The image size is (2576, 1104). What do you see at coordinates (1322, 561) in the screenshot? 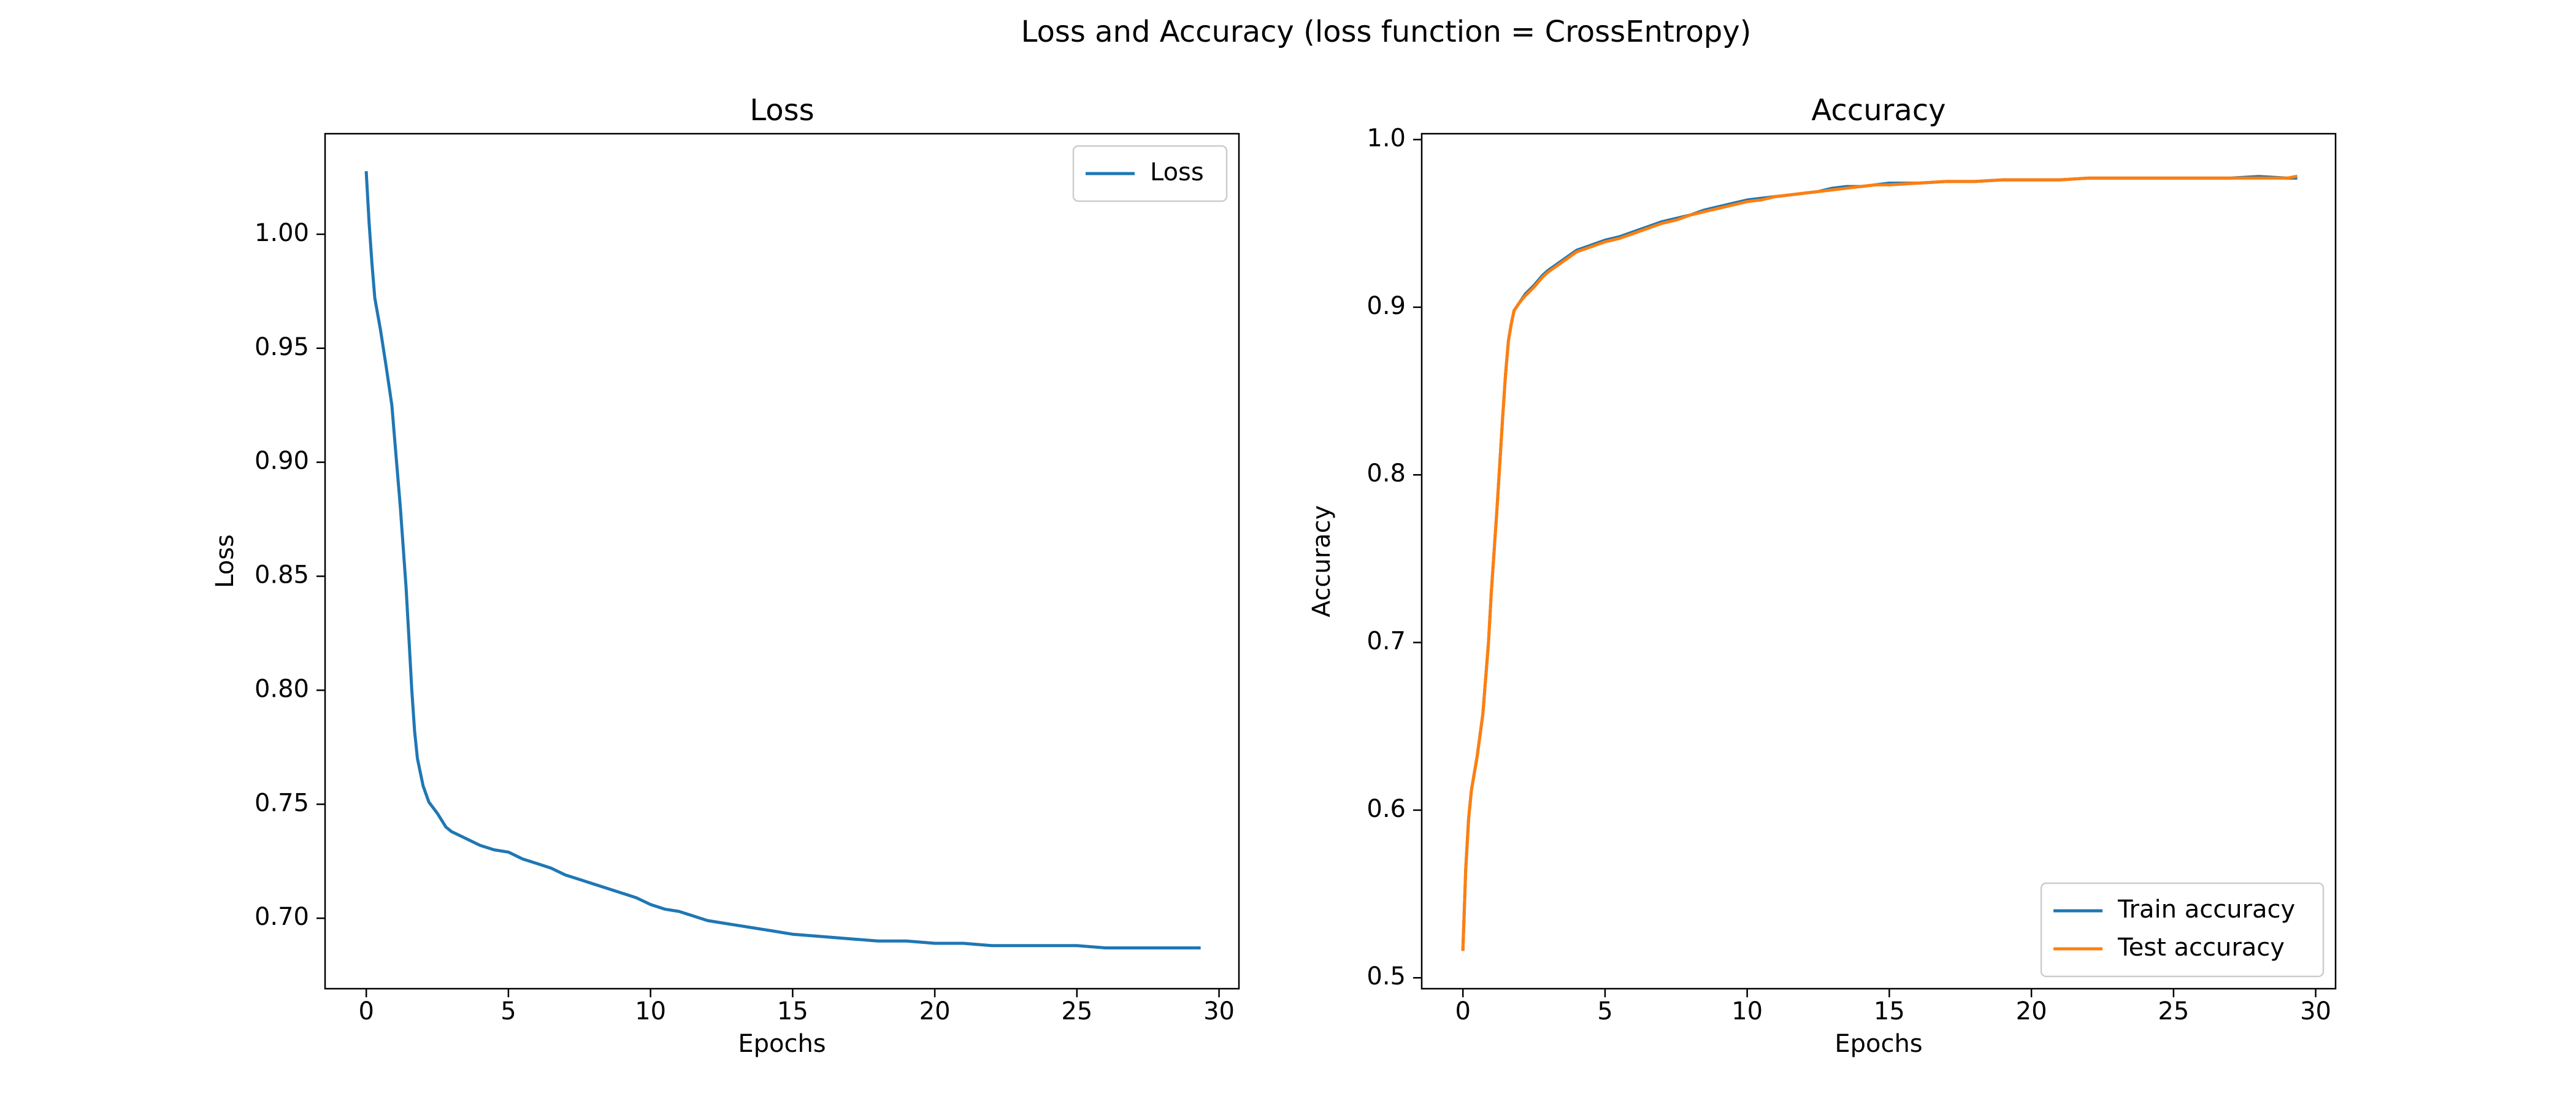
I see `y-axis-label: Accuracy` at bounding box center [1322, 561].